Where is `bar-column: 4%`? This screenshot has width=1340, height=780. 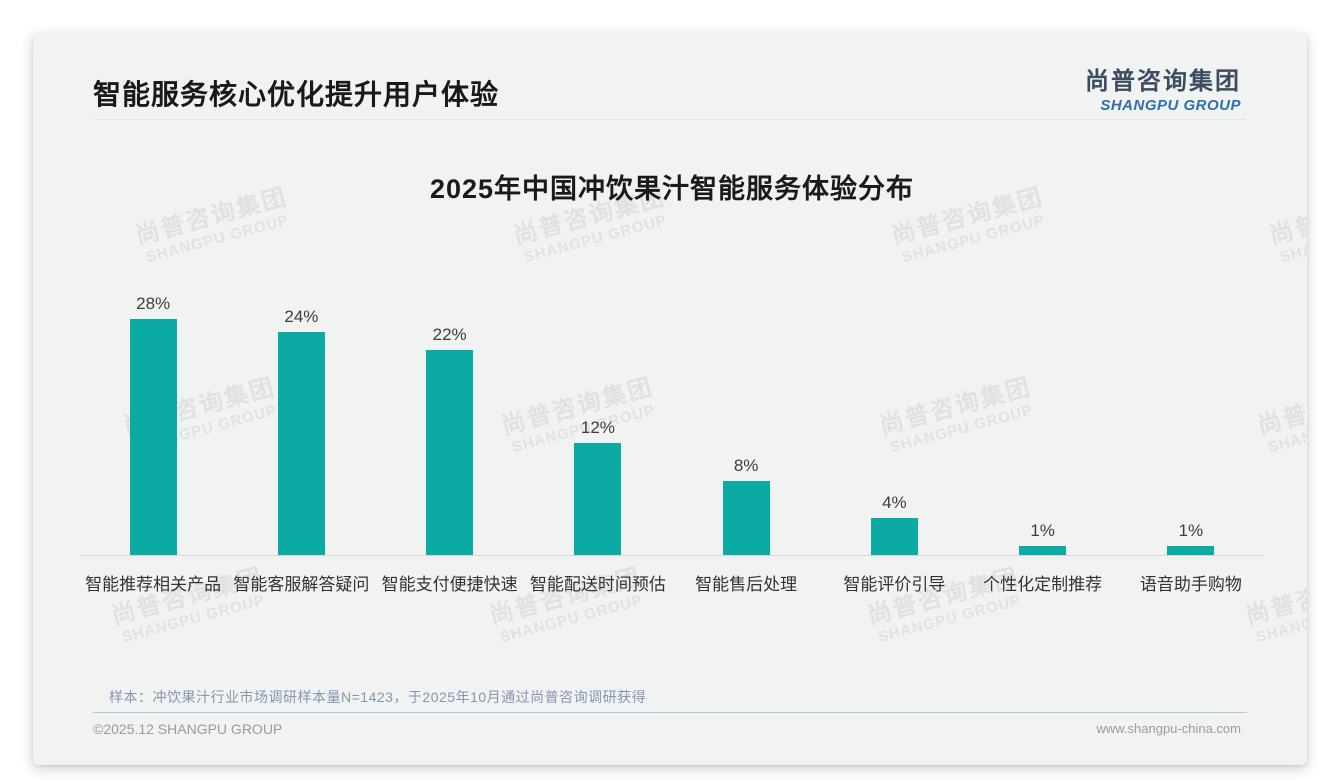 bar-column: 4% is located at coordinates (894, 424).